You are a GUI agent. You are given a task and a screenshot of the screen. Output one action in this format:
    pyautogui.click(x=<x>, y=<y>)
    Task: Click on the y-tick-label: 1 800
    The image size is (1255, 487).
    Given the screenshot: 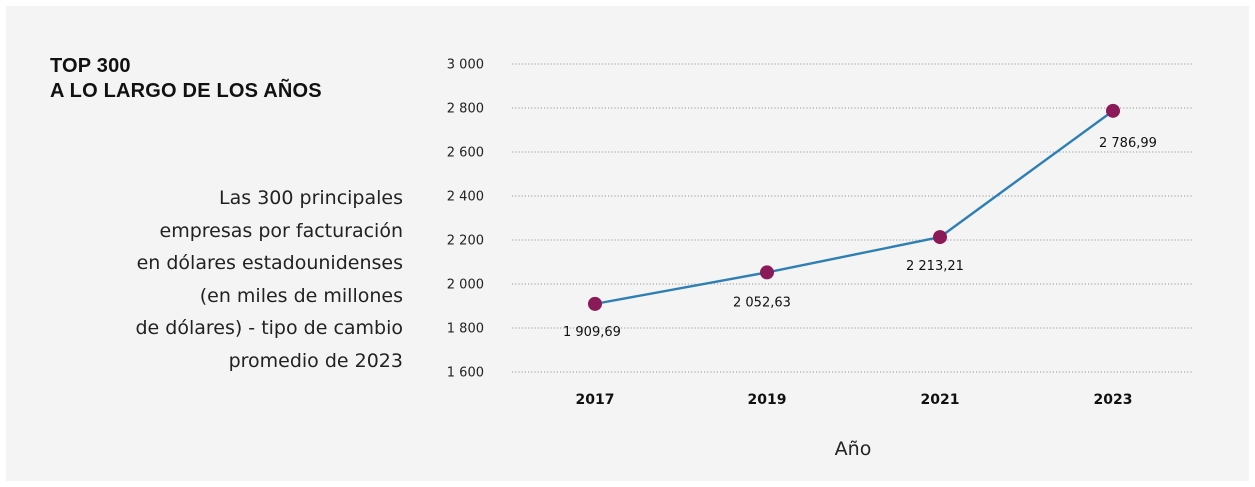 What is the action you would take?
    pyautogui.click(x=465, y=329)
    